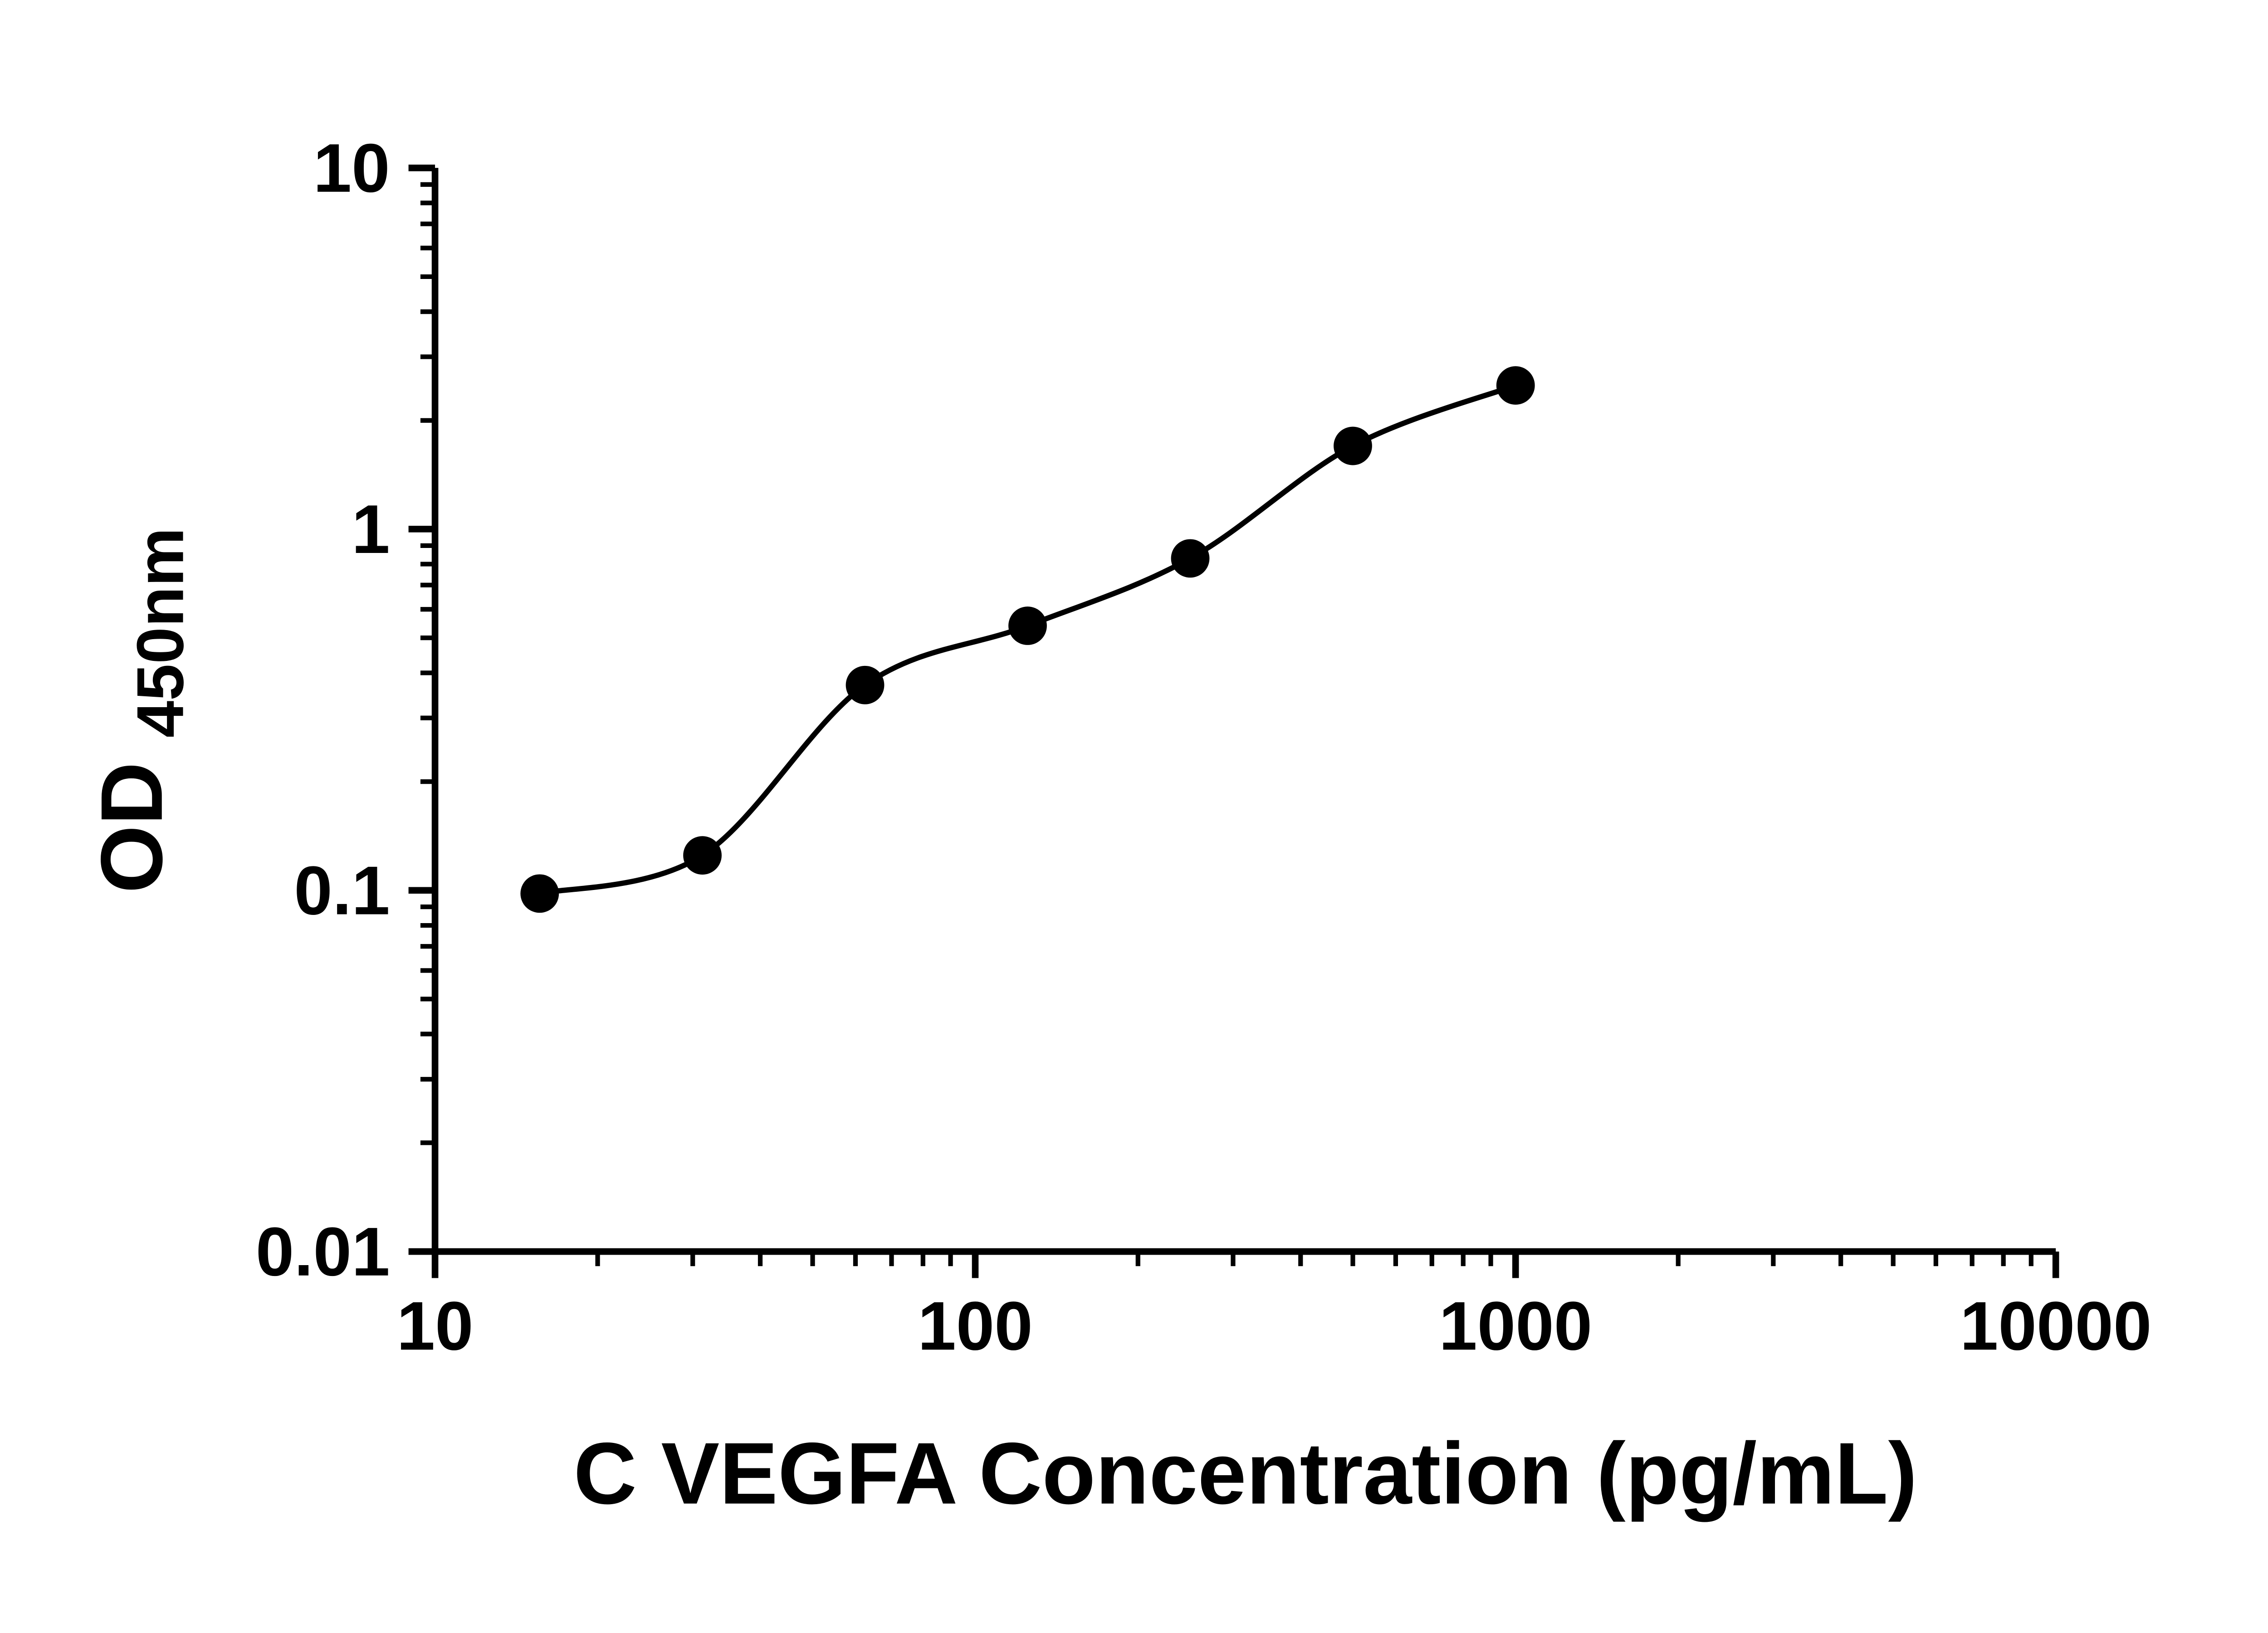 This screenshot has width=2268, height=1633. Describe the element at coordinates (352, 168) in the screenshot. I see `y-tick-label: 10` at that location.